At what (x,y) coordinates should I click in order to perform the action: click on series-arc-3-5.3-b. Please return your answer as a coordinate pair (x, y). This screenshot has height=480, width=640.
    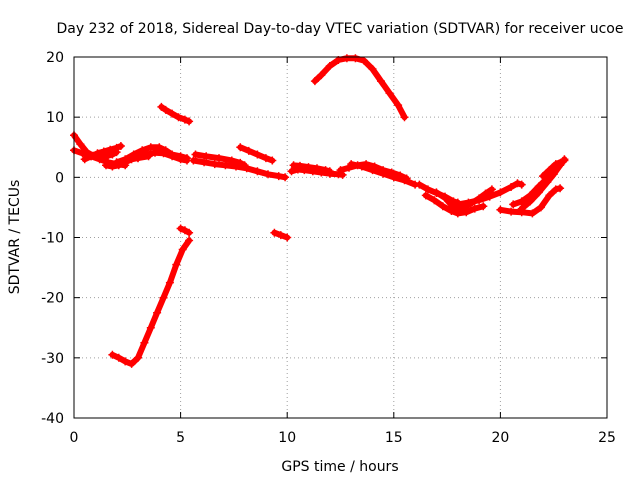
    Looking at the image, I should click on (162, 156).